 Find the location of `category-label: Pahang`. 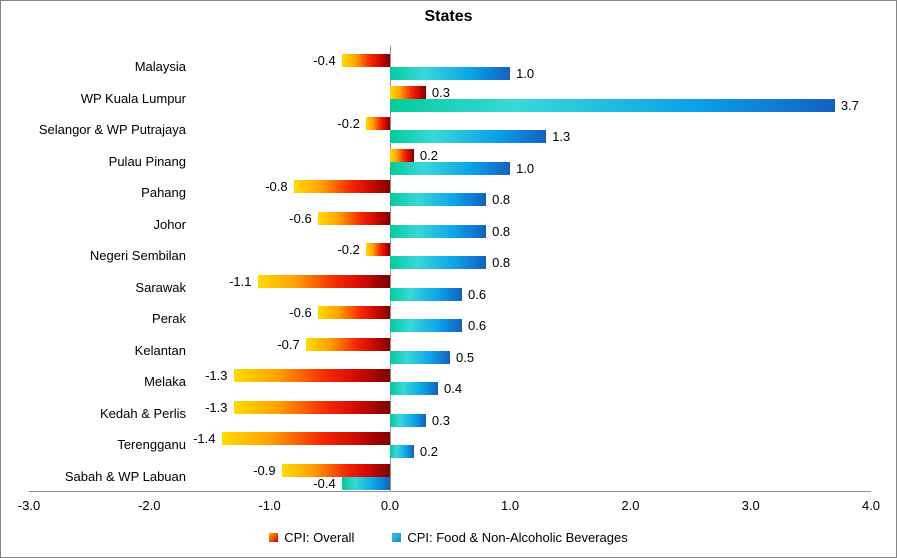

category-label: Pahang is located at coordinates (163, 193).